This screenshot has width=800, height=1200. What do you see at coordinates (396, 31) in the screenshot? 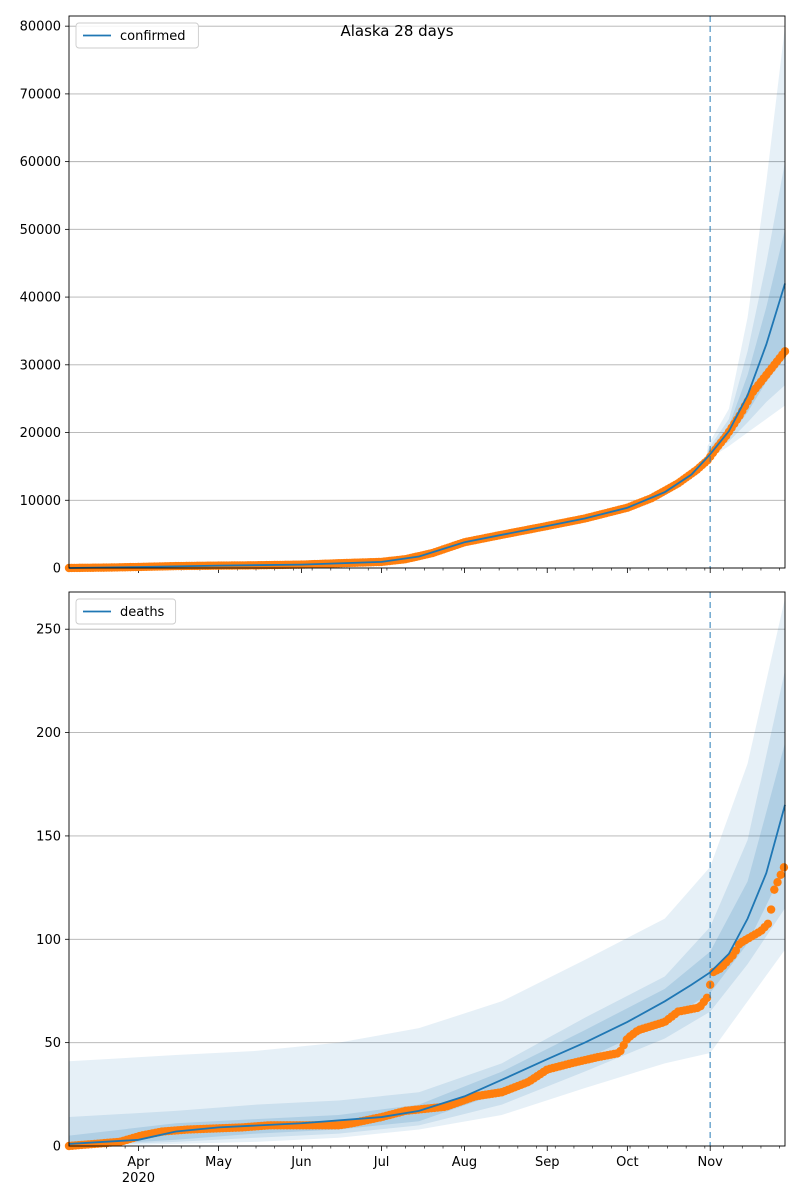
I see `chart-title: Alaska 28 days` at bounding box center [396, 31].